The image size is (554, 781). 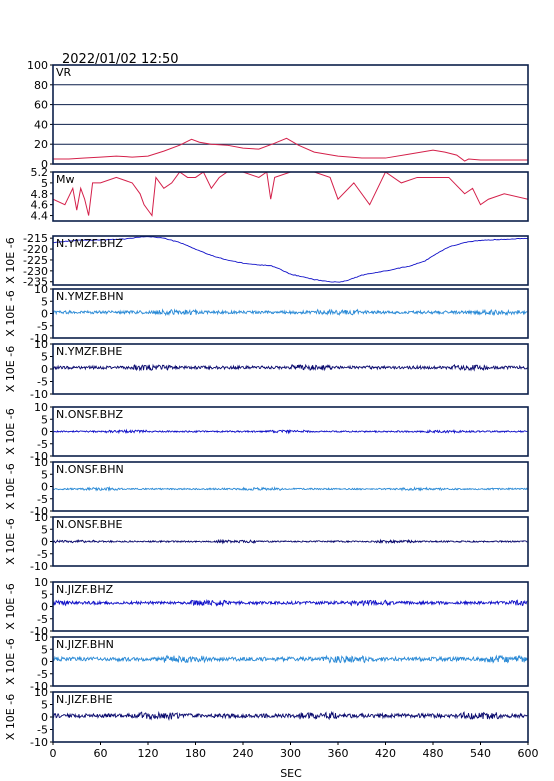 I want to click on series-n-ymzf-bhn, so click(x=290, y=312).